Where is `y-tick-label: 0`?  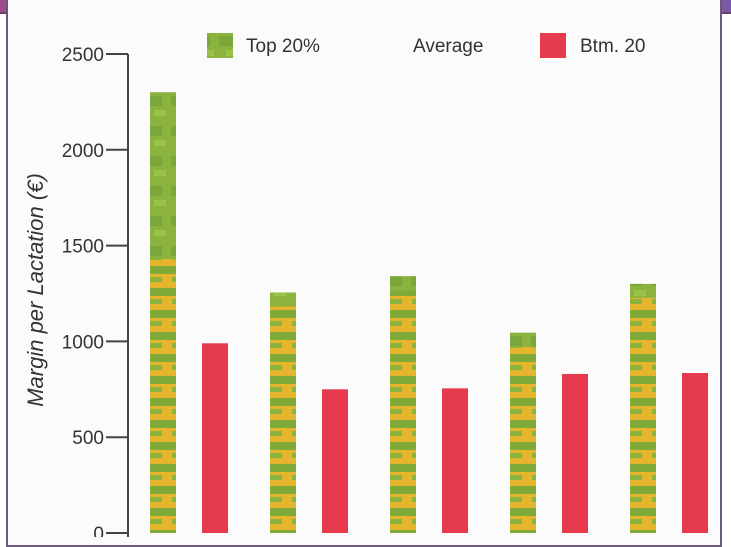 y-tick-label: 0 is located at coordinates (98, 530).